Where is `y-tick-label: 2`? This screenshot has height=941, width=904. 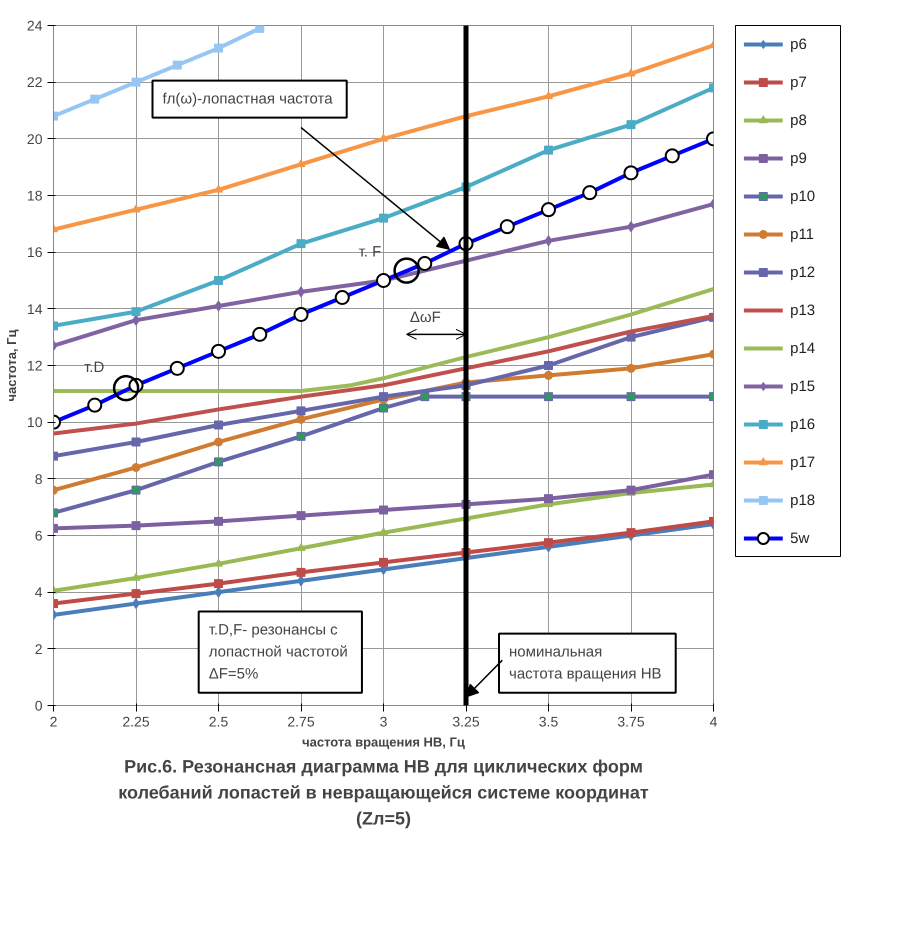 y-tick-label: 2 is located at coordinates (38, 648).